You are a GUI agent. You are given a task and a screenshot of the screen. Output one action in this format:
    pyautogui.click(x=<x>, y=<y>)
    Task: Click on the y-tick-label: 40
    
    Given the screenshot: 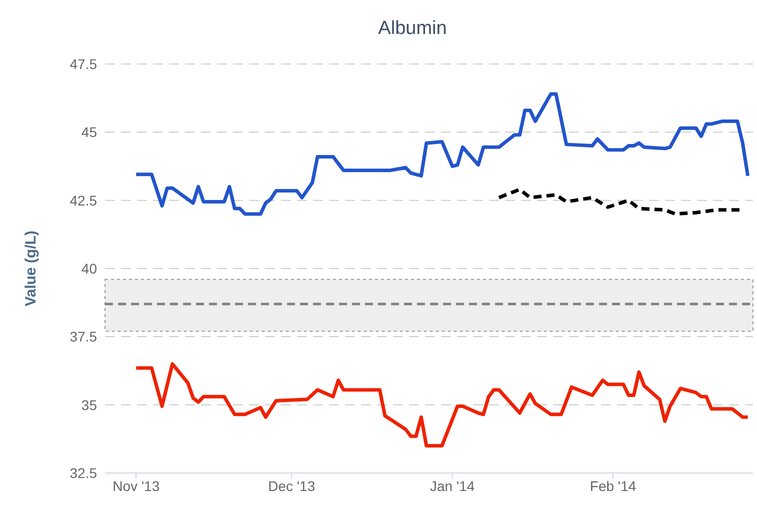 What is the action you would take?
    pyautogui.click(x=89, y=268)
    